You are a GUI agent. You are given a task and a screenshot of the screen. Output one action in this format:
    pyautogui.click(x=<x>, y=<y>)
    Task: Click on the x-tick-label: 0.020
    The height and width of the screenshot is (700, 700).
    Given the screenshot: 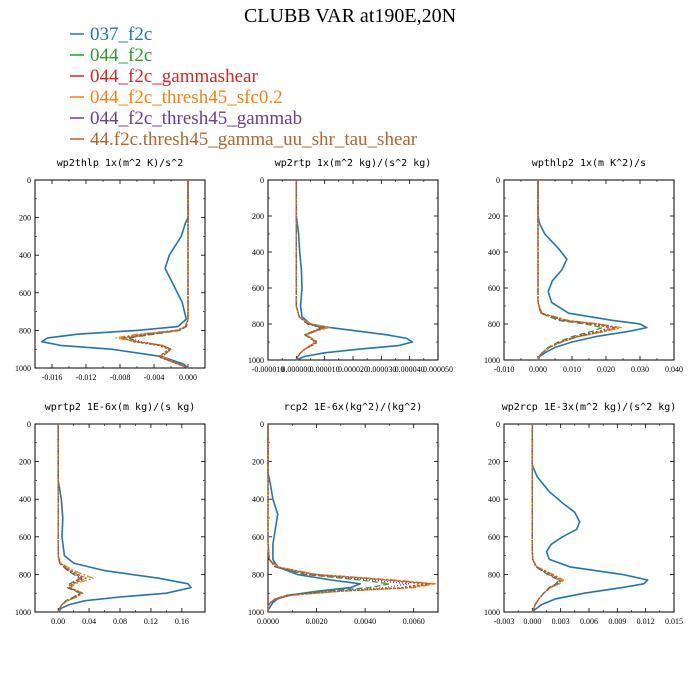 What is the action you would take?
    pyautogui.click(x=606, y=369)
    